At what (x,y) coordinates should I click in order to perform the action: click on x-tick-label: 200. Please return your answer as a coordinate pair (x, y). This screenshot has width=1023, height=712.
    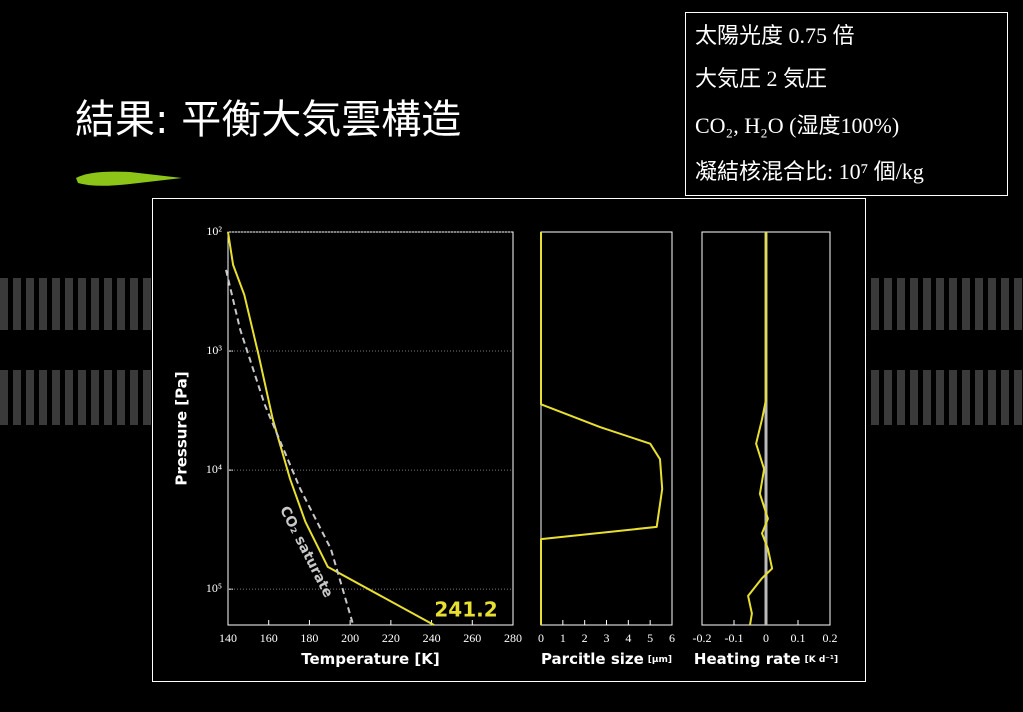
    Looking at the image, I should click on (350, 638).